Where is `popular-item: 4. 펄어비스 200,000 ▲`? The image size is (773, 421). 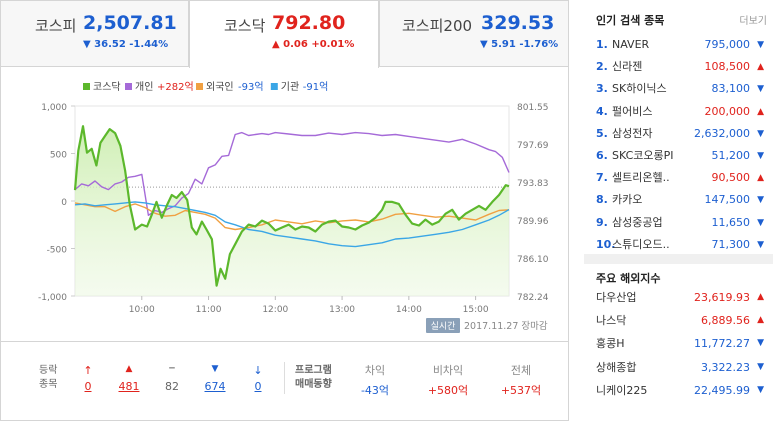
popular-item: 4. 펄어비스 200,000 ▲ is located at coordinates (681, 112).